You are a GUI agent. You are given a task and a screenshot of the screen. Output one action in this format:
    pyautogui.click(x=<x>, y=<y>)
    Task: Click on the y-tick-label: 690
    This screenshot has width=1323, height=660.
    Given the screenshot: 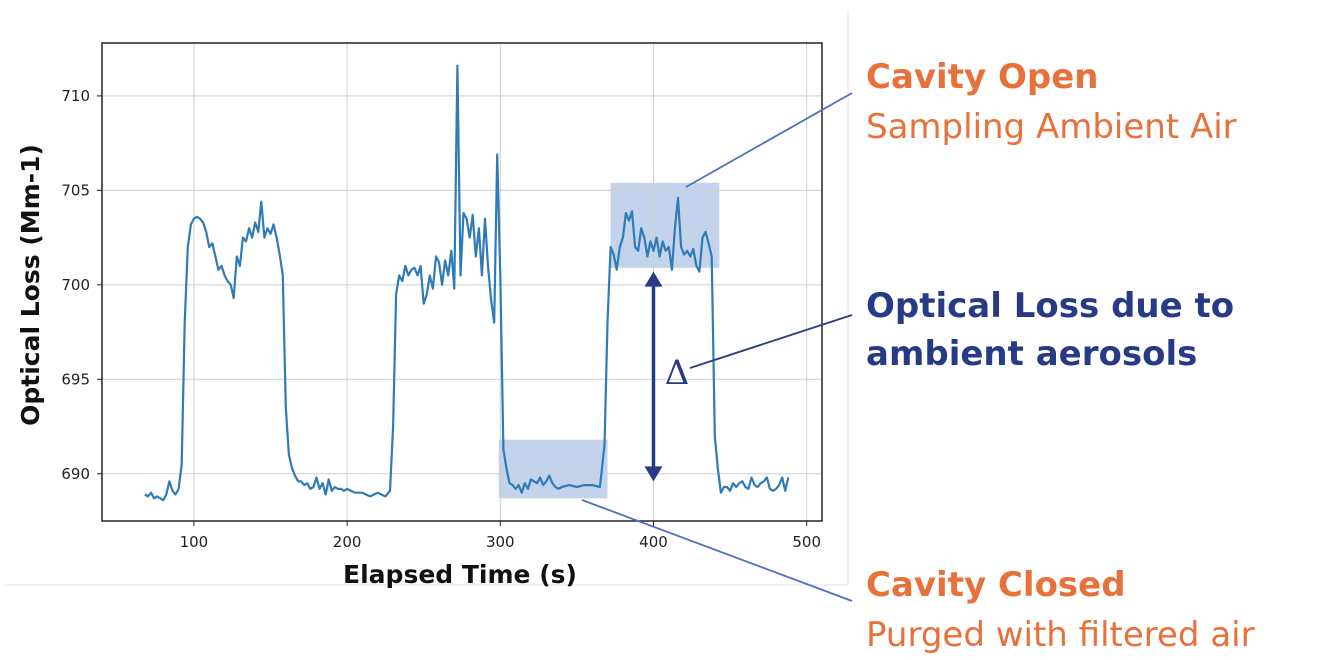 What is the action you would take?
    pyautogui.click(x=75, y=474)
    